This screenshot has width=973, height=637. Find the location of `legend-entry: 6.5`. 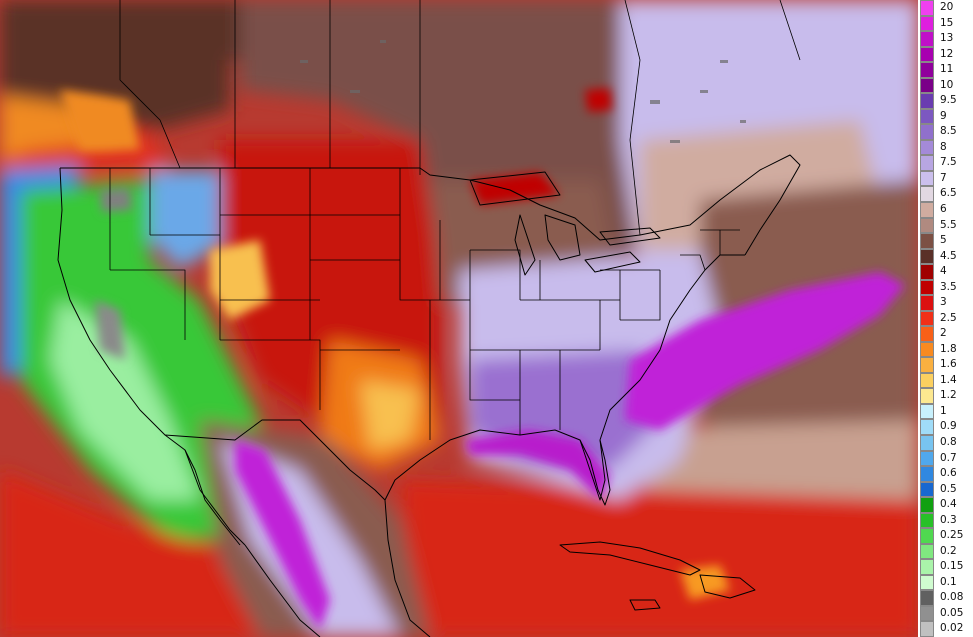

legend-entry: 6.5 is located at coordinates (945, 194).